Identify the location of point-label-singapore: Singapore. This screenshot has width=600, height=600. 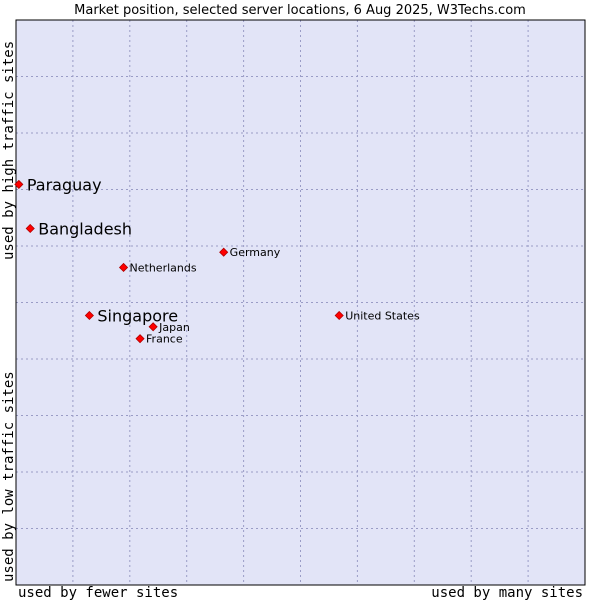
(137, 315).